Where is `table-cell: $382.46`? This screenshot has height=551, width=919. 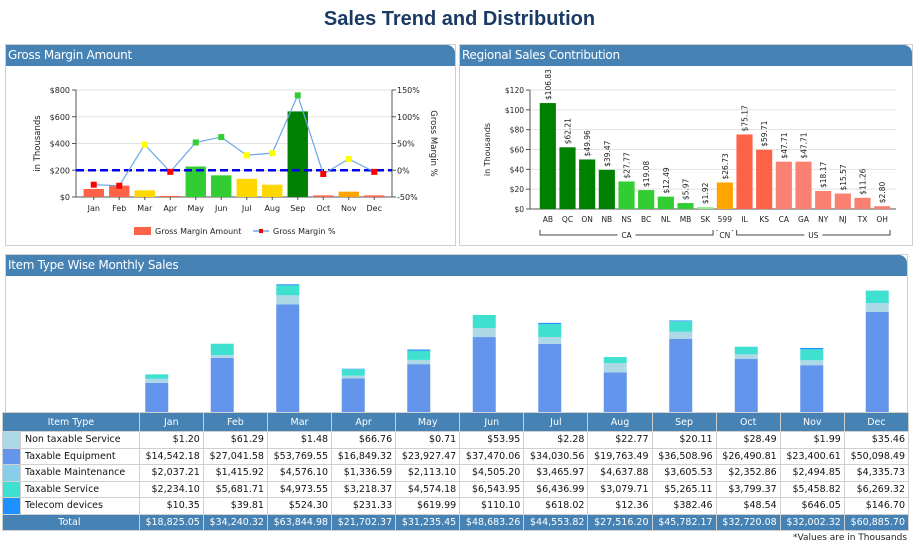
table-cell: $382.46 is located at coordinates (684, 506).